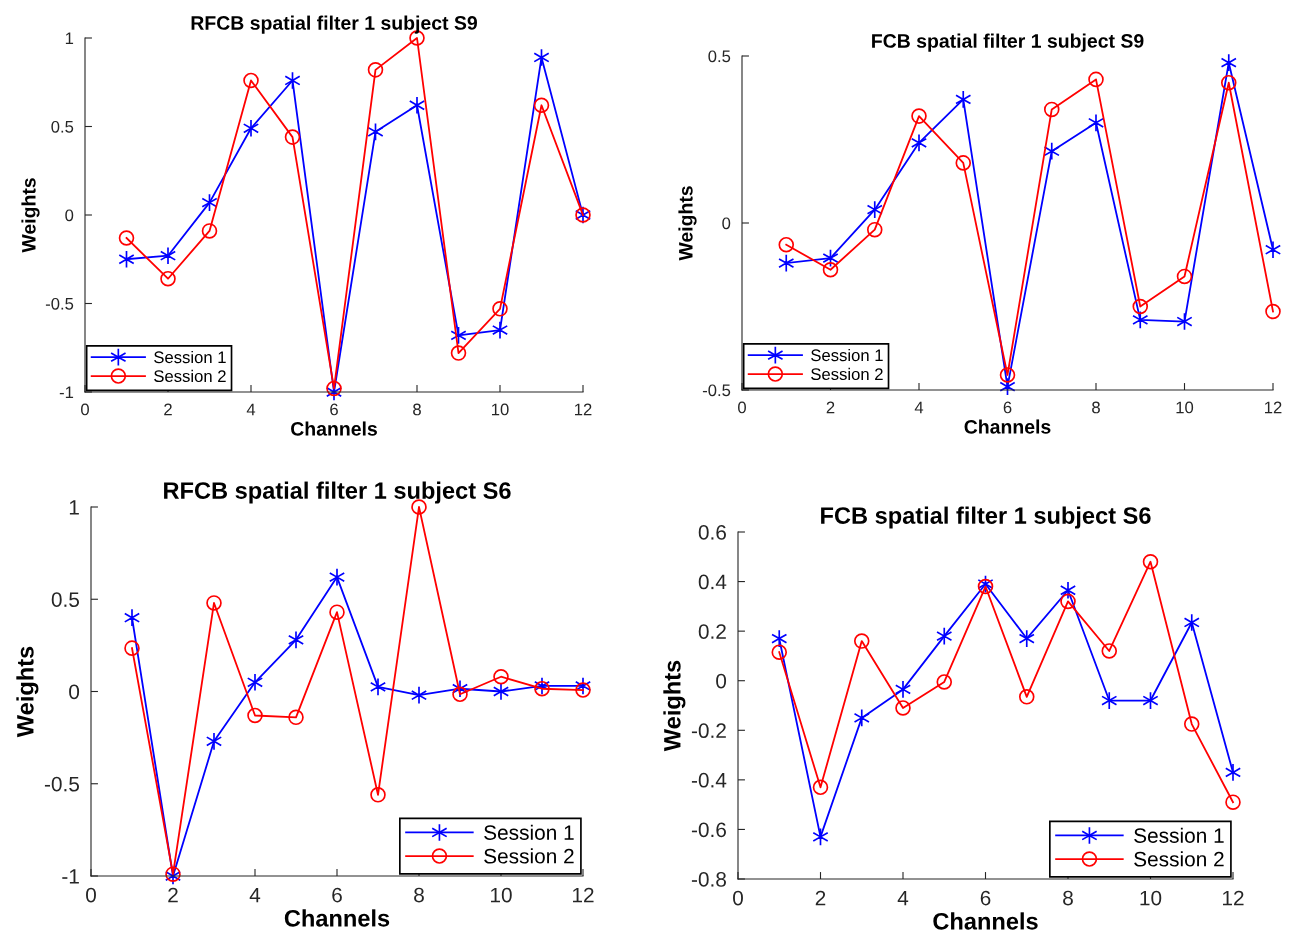 This screenshot has height=951, width=1301. I want to click on chart-title: RFCB spatial filter 1 subject S6, so click(337, 492).